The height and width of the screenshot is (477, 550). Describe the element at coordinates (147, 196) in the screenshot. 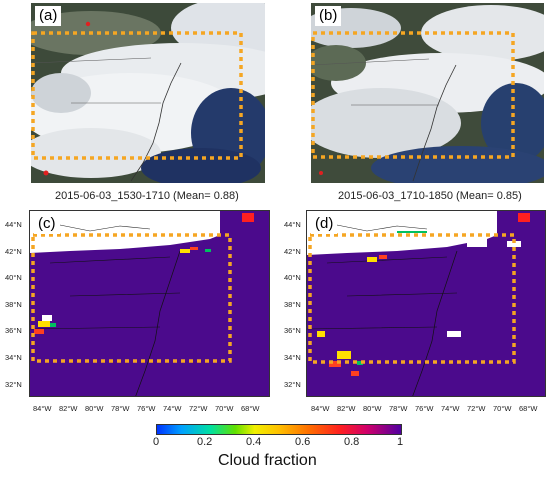

I see `caption-a: 2015-06-03_1530-1710 (Mean= 0.88)` at that location.